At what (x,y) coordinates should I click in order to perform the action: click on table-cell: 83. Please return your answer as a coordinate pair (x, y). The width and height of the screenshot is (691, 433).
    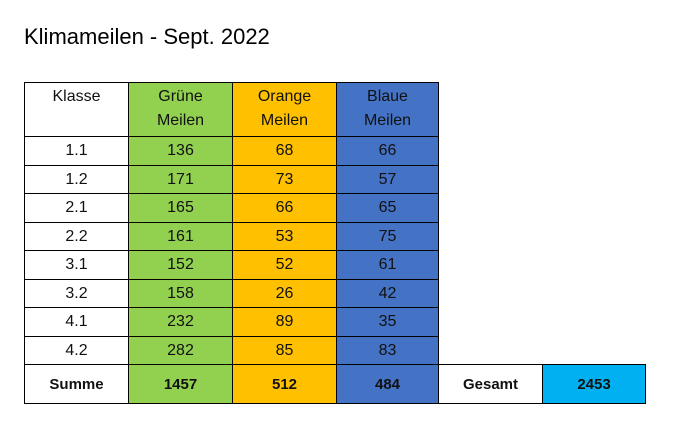
    Looking at the image, I should click on (387, 350).